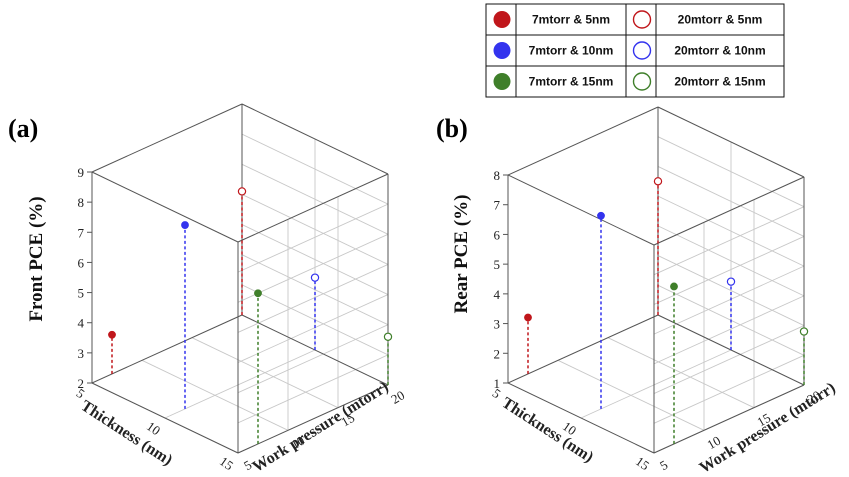  Describe the element at coordinates (23, 128) in the screenshot. I see `panel-label: (a)` at that location.